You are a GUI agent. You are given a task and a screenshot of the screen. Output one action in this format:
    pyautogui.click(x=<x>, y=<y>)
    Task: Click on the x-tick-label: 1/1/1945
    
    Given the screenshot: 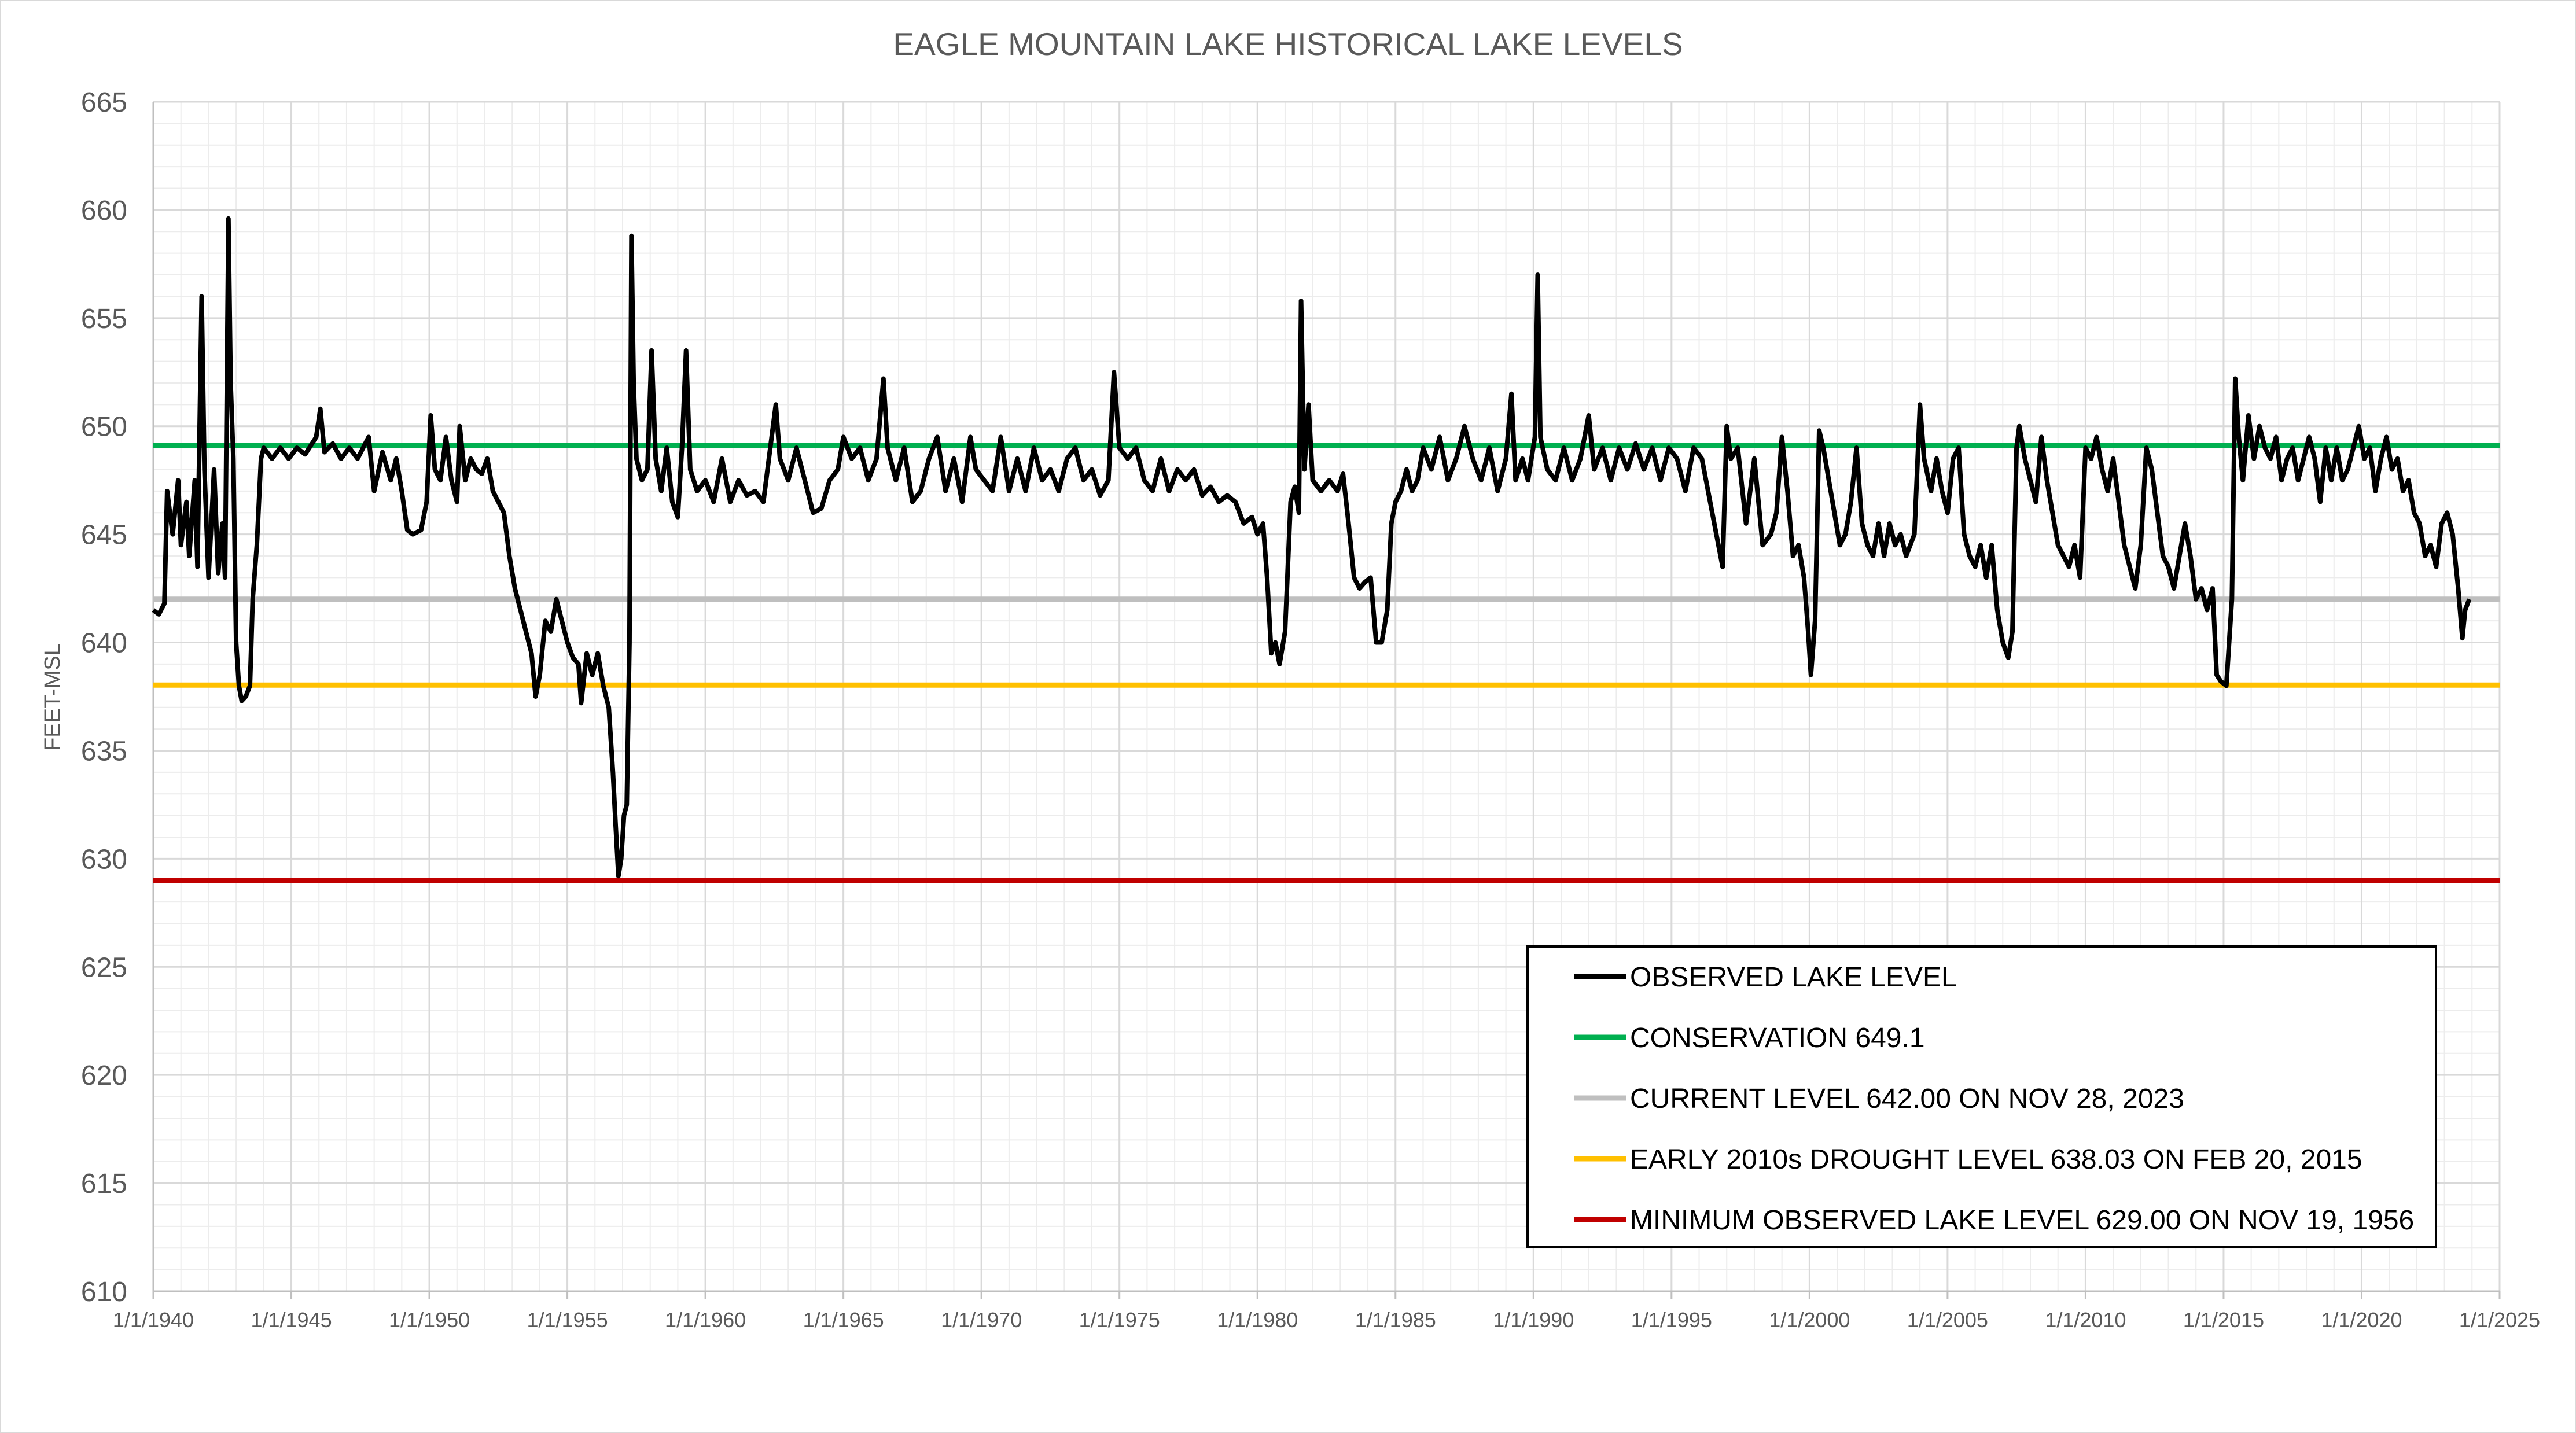 What is the action you would take?
    pyautogui.click(x=291, y=1320)
    